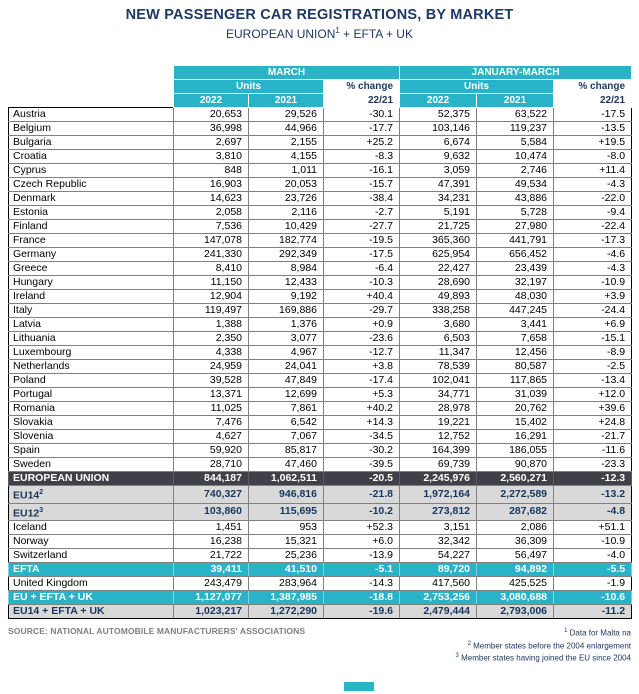 Image resolution: width=639 pixels, height=694 pixels. I want to click on value-cell: 5,191, so click(438, 212).